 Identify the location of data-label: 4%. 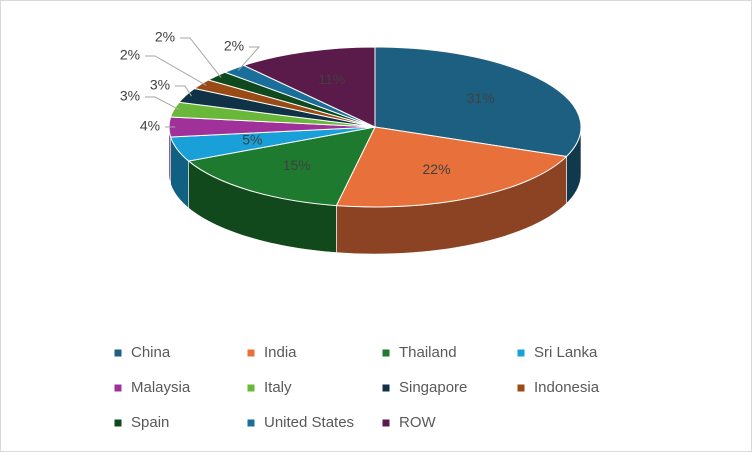
(150, 126).